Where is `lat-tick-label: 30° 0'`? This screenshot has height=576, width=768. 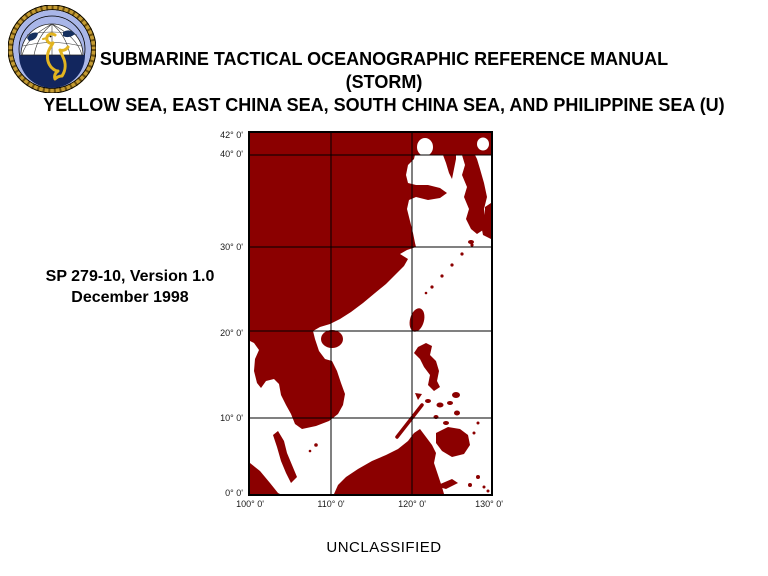
lat-tick-label: 30° 0' is located at coordinates (231, 247).